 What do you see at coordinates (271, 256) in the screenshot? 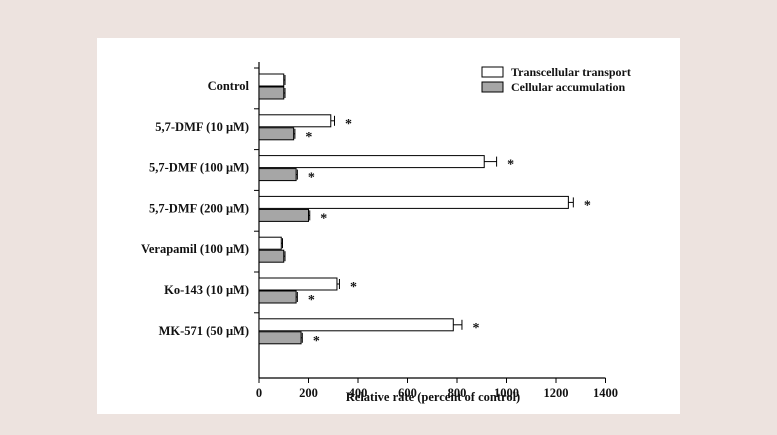
I see `bar-s1-c4` at bounding box center [271, 256].